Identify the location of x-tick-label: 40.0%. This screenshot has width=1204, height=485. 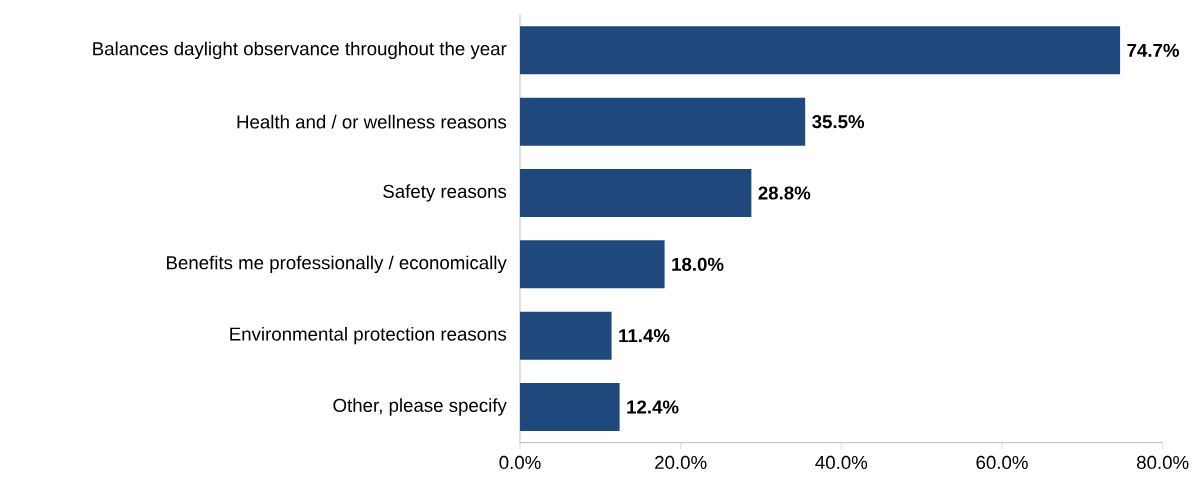
(841, 462).